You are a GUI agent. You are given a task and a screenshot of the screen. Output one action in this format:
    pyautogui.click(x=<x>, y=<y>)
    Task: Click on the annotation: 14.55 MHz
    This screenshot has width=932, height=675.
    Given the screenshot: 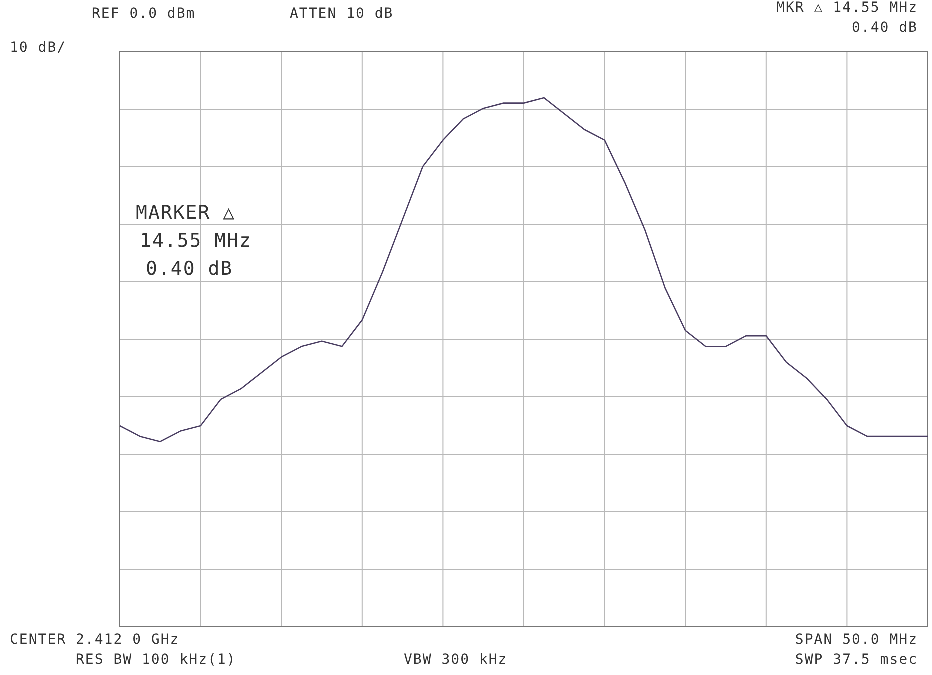 What is the action you would take?
    pyautogui.click(x=196, y=241)
    